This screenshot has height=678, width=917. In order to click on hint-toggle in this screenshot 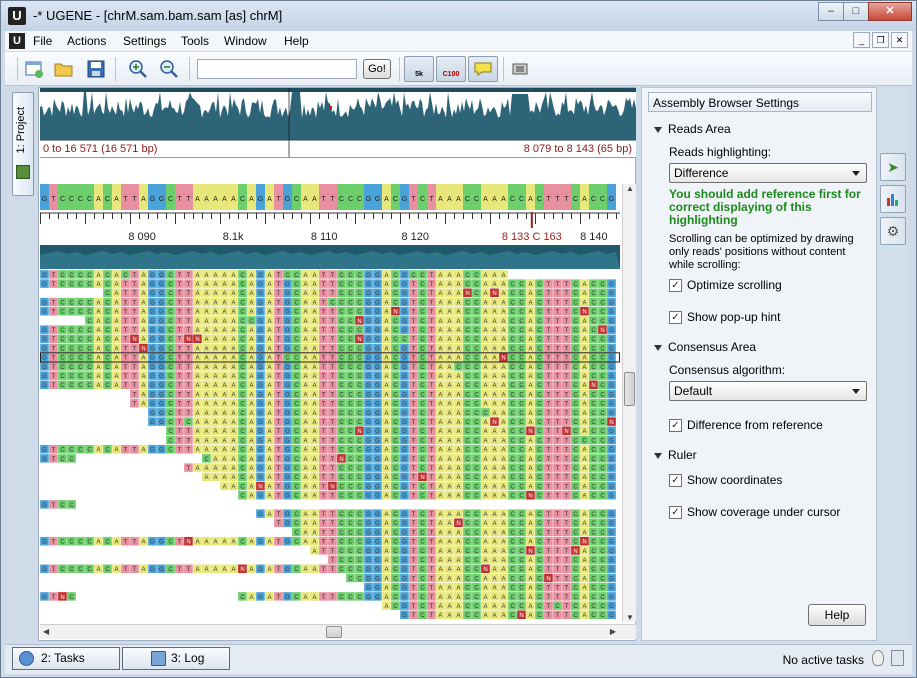, I will do `click(483, 69)`.